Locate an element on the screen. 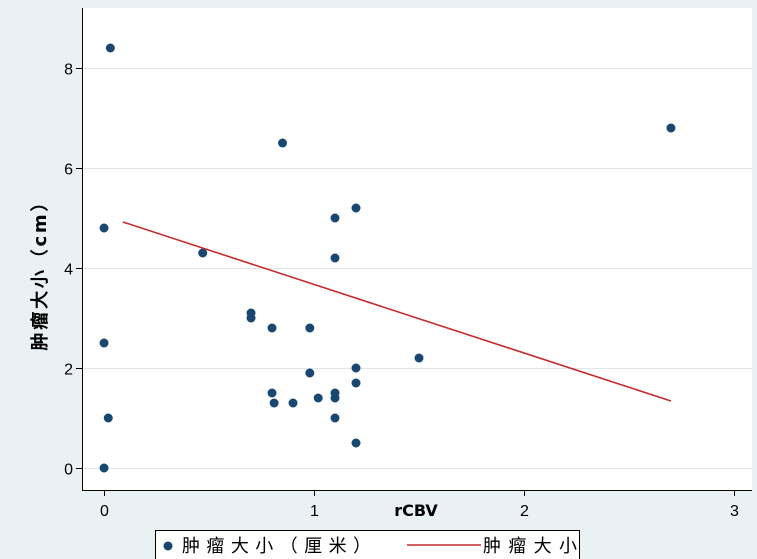 The height and width of the screenshot is (559, 757). x-tick-label: 2 is located at coordinates (524, 511).